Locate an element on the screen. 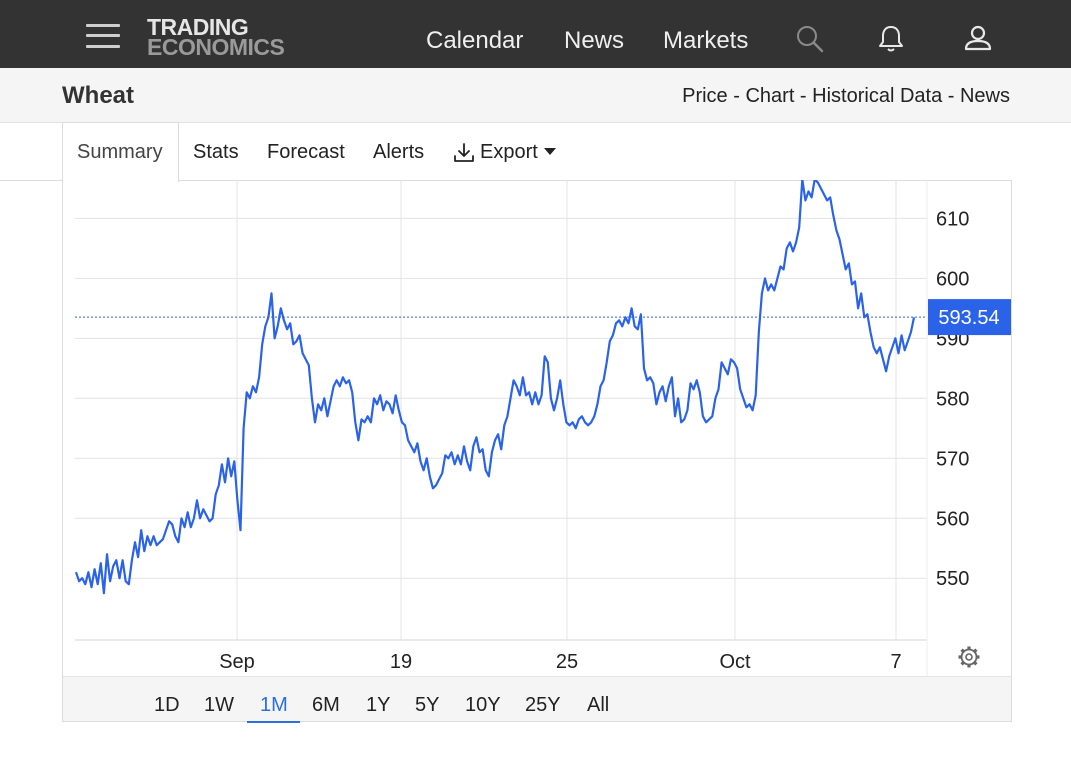 This screenshot has width=1071, height=777. range-1w: 1W is located at coordinates (219, 705).